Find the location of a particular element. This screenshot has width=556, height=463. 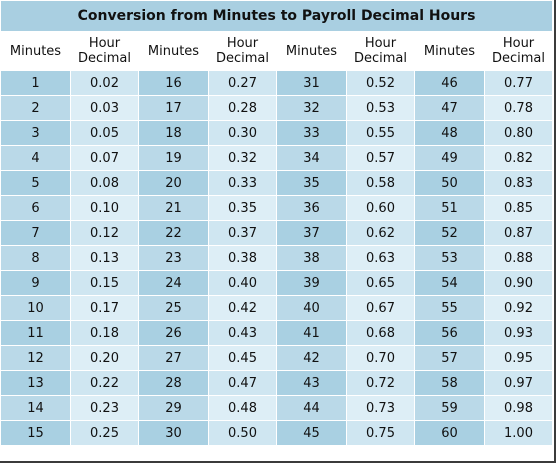

hour-decimal-cell: 0.05 is located at coordinates (104, 133).